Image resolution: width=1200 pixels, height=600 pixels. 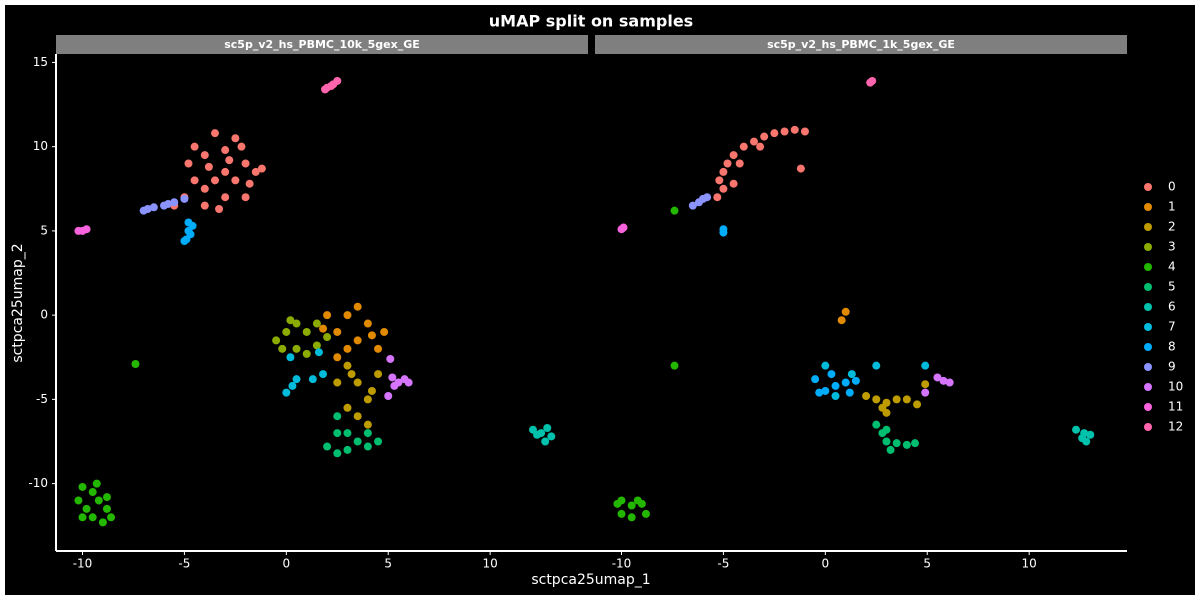 I want to click on legend-label: 8, so click(x=1172, y=347).